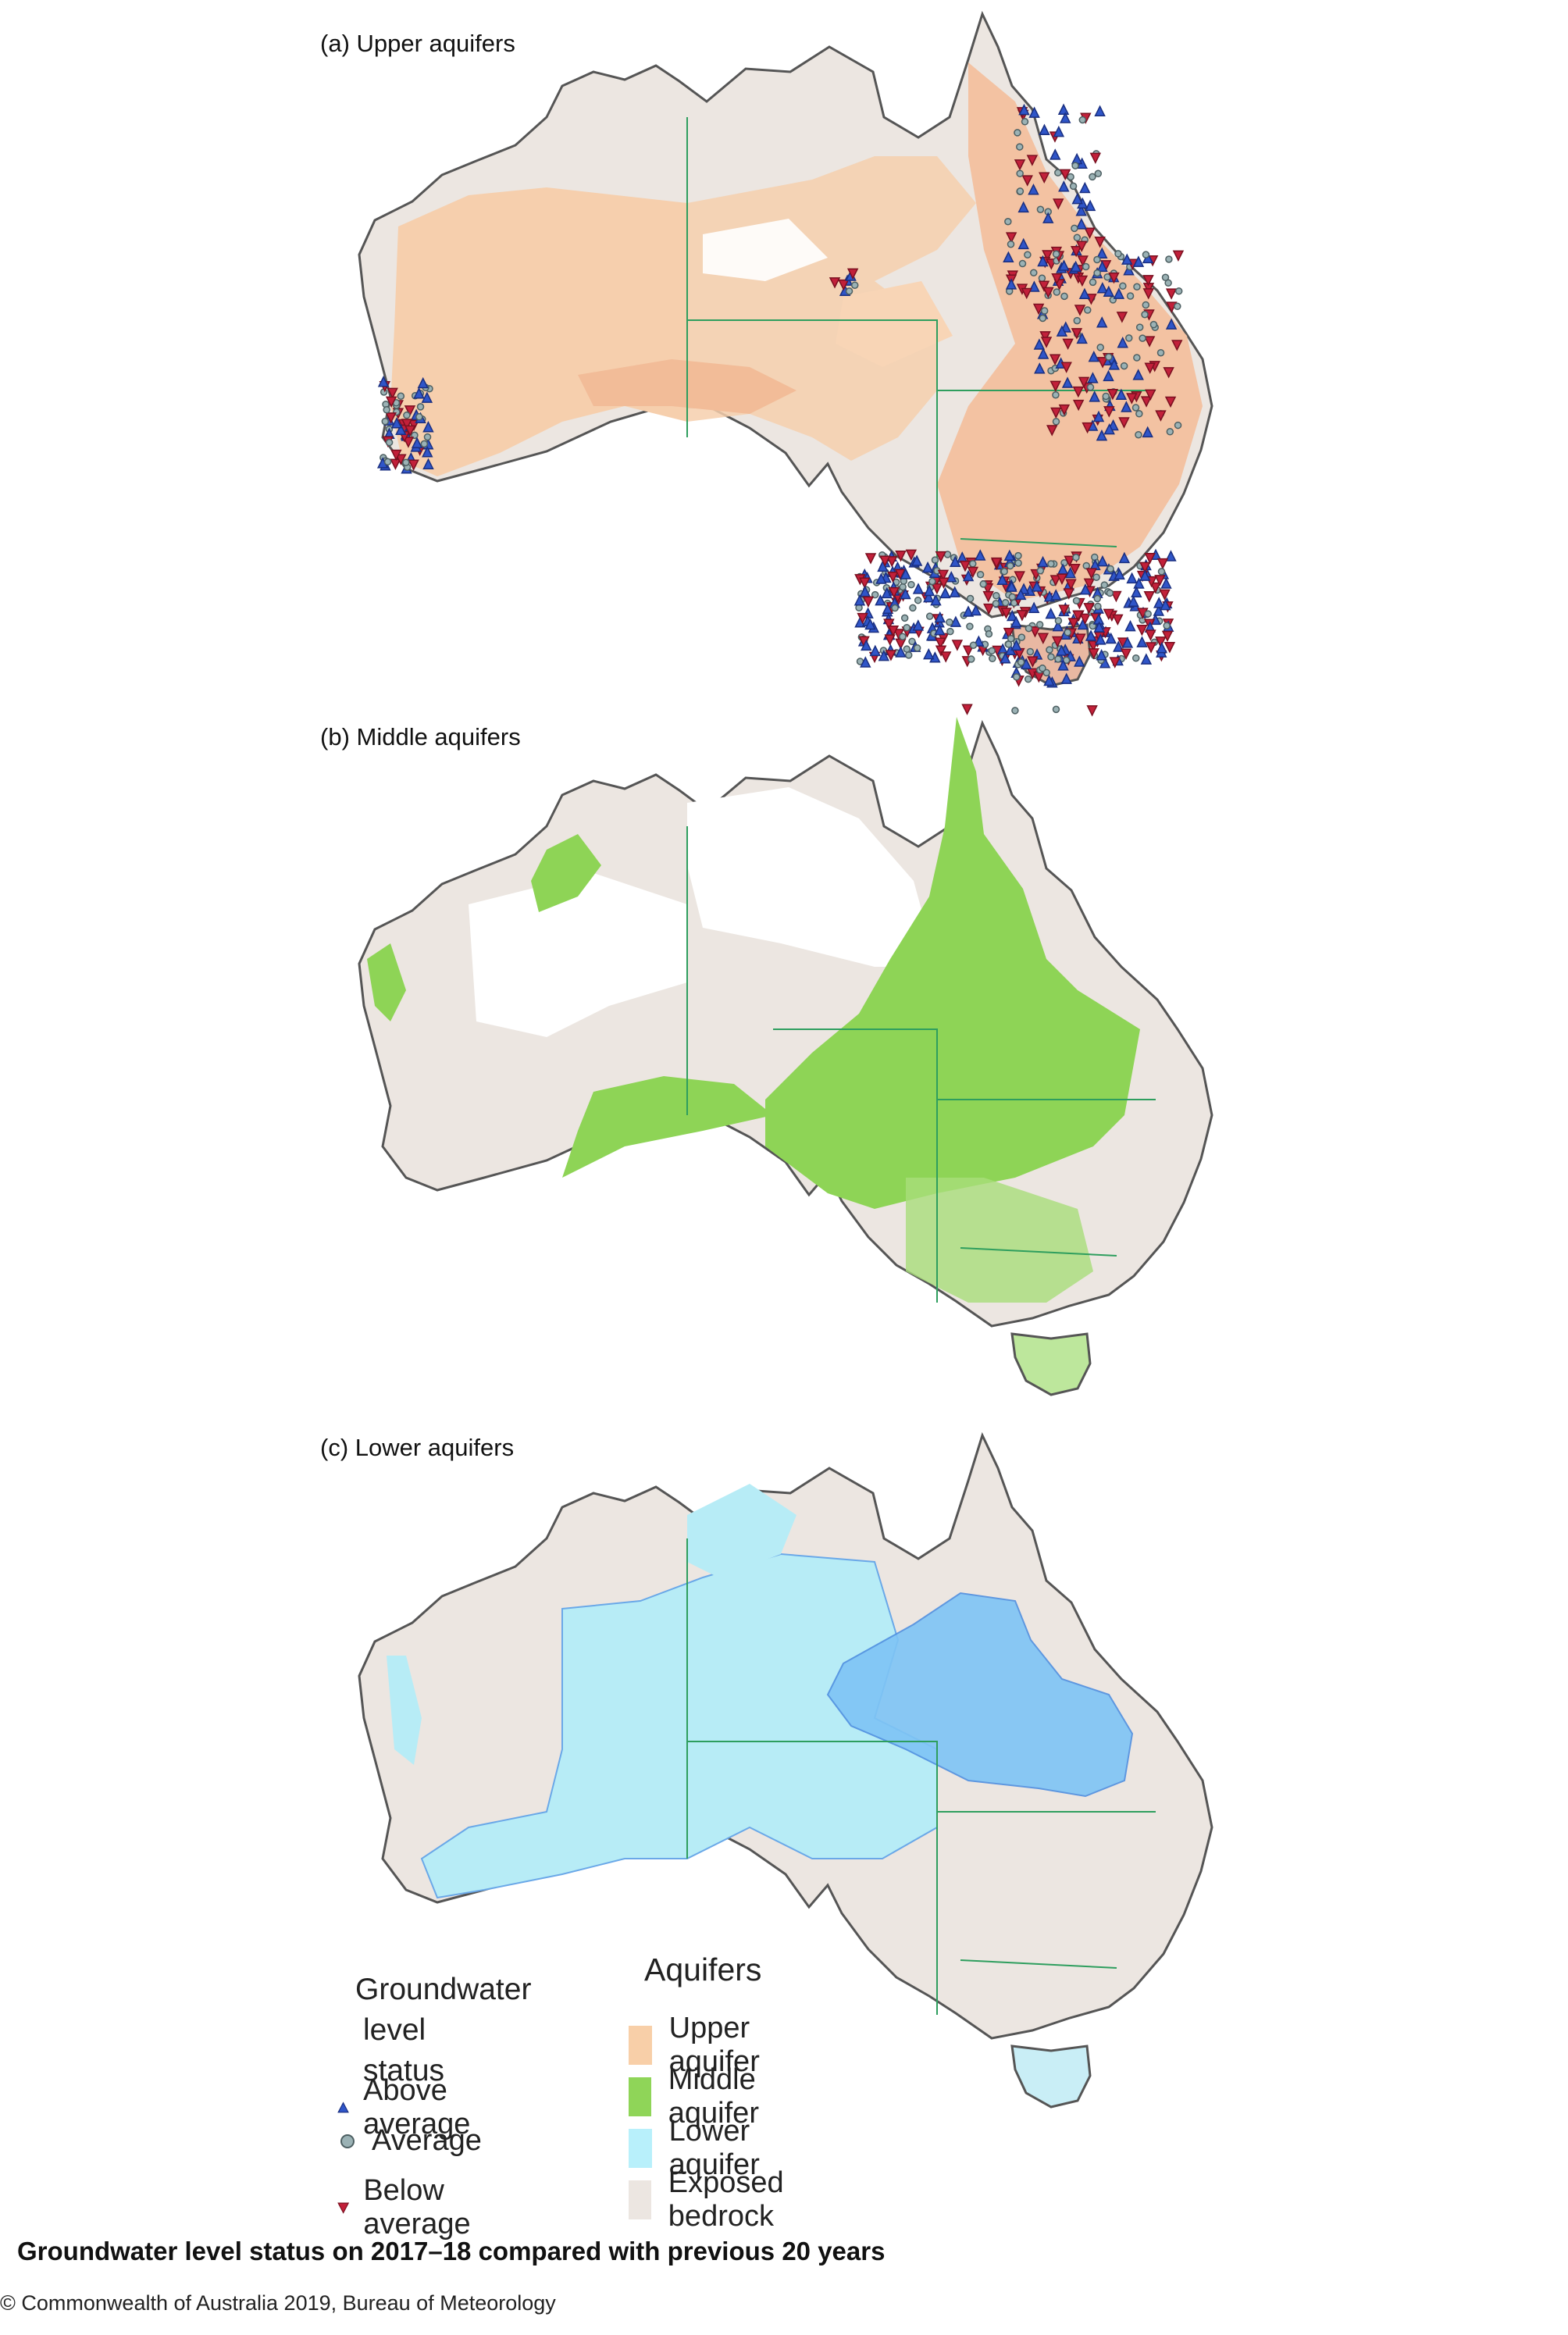 The image size is (1568, 2335). I want to click on legend-average-label: Average, so click(427, 2140).